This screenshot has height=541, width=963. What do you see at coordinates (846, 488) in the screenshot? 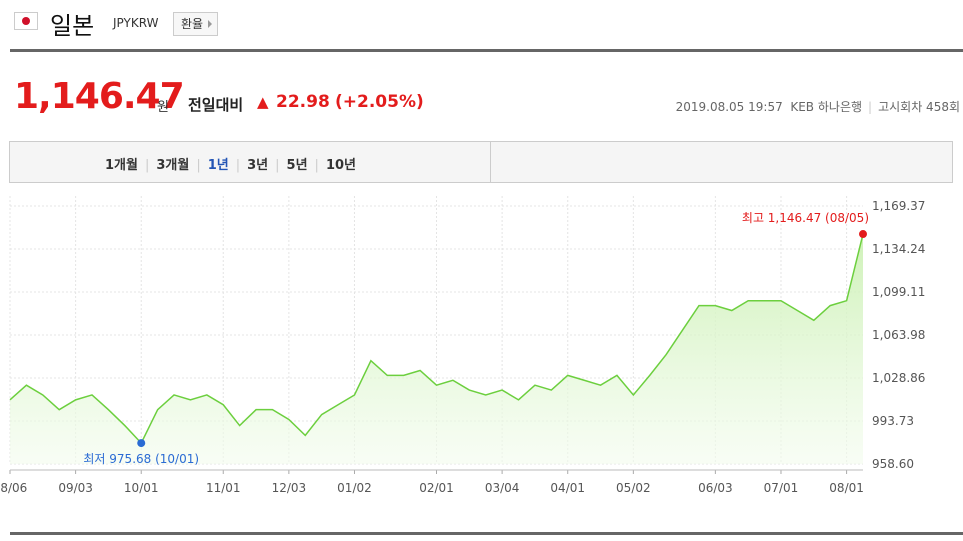
I see `x-tick-label: 08/01` at bounding box center [846, 488].